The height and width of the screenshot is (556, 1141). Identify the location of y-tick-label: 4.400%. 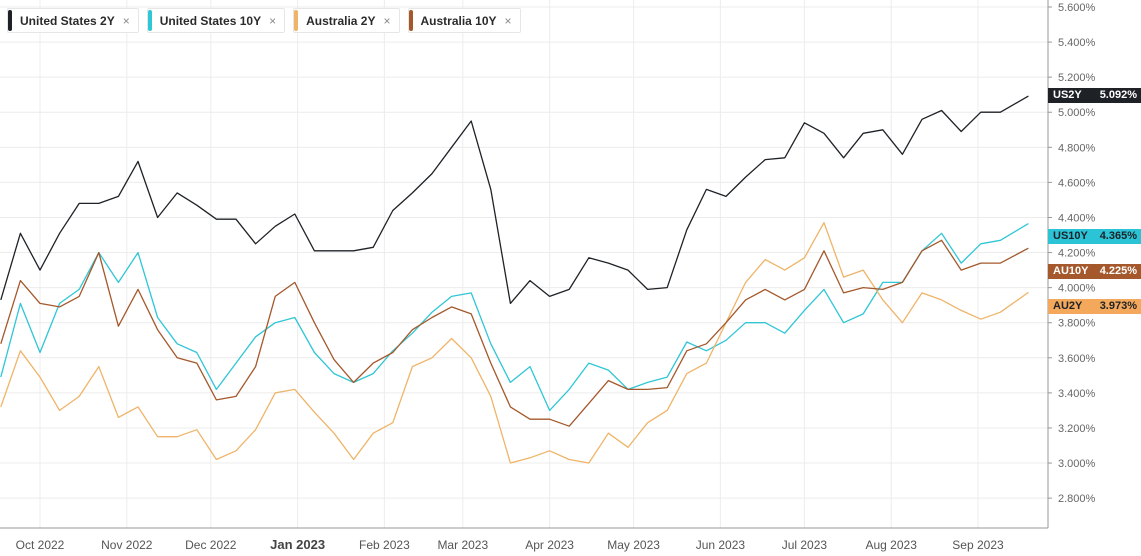
(1077, 218).